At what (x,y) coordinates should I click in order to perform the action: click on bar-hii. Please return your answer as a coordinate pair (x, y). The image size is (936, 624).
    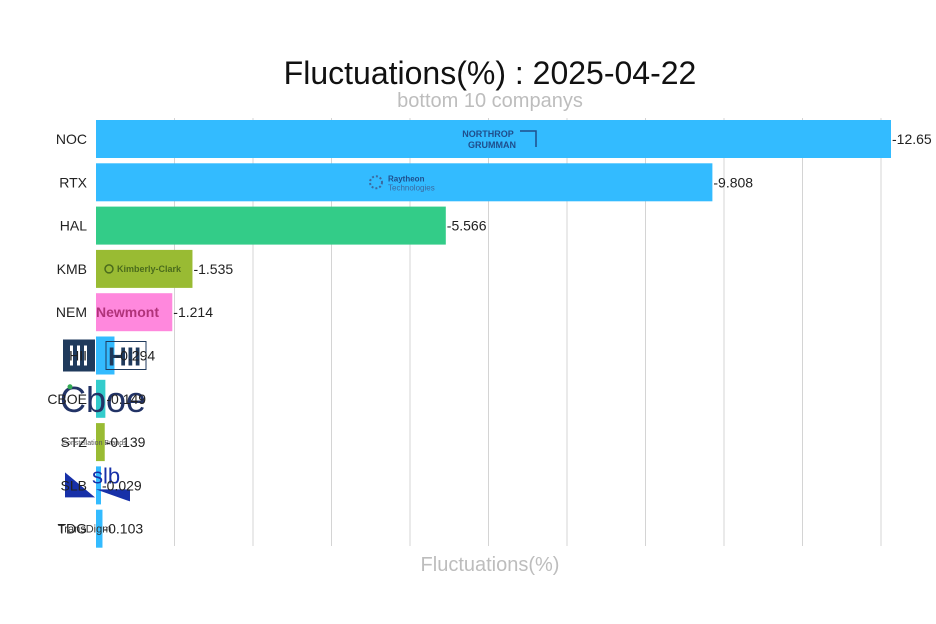
    Looking at the image, I should click on (105, 355).